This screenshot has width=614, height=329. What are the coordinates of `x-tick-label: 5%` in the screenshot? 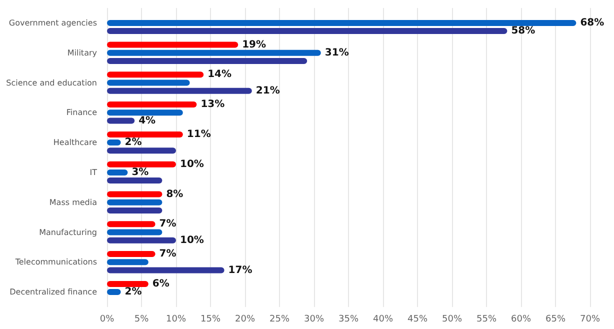 It's located at (142, 319).